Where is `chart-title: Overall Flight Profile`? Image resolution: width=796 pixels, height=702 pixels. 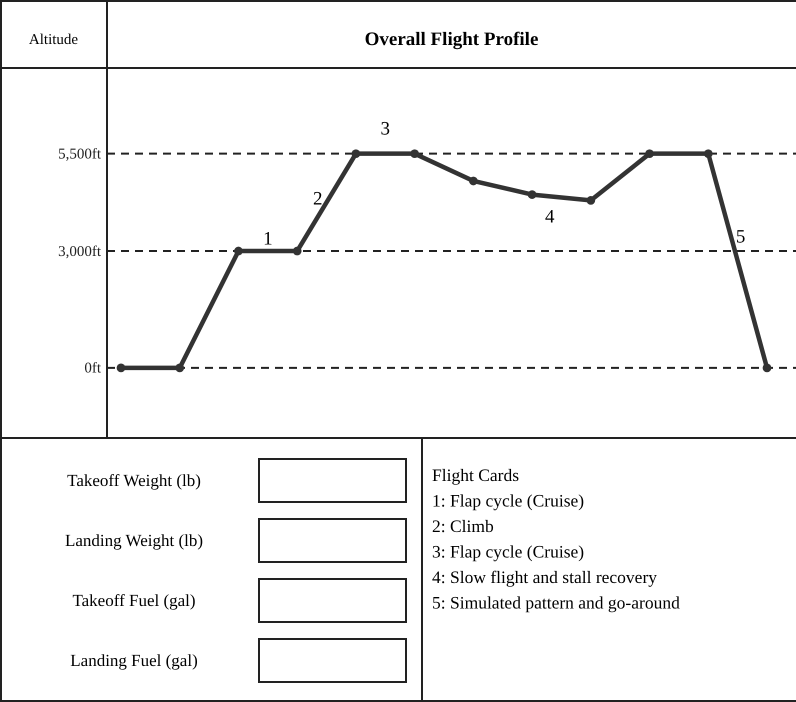 chart-title: Overall Flight Profile is located at coordinates (451, 39).